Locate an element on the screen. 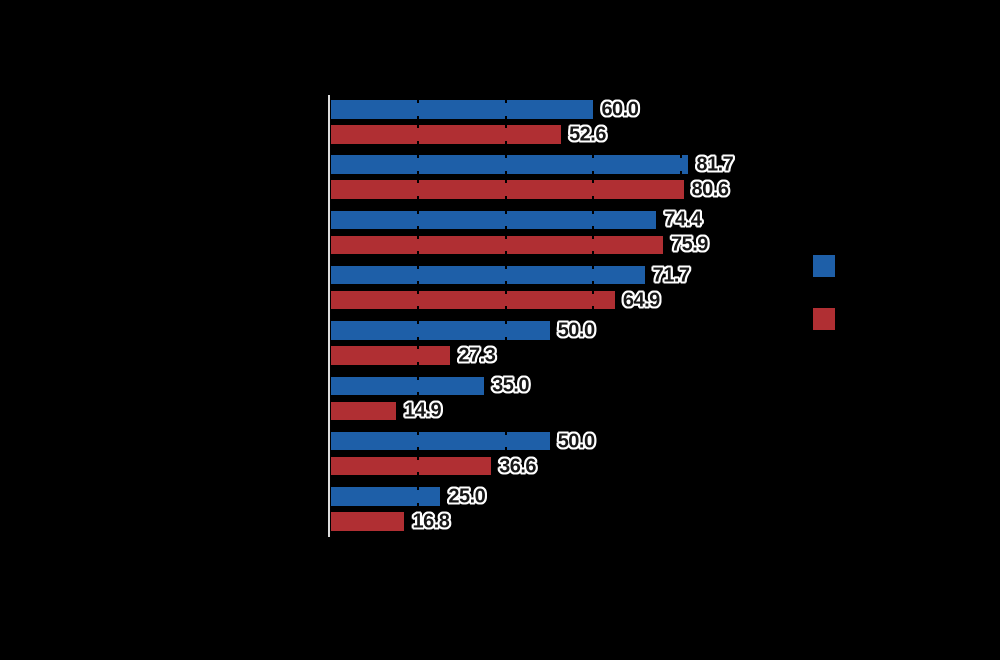  value-label: 80.6 is located at coordinates (710, 189).